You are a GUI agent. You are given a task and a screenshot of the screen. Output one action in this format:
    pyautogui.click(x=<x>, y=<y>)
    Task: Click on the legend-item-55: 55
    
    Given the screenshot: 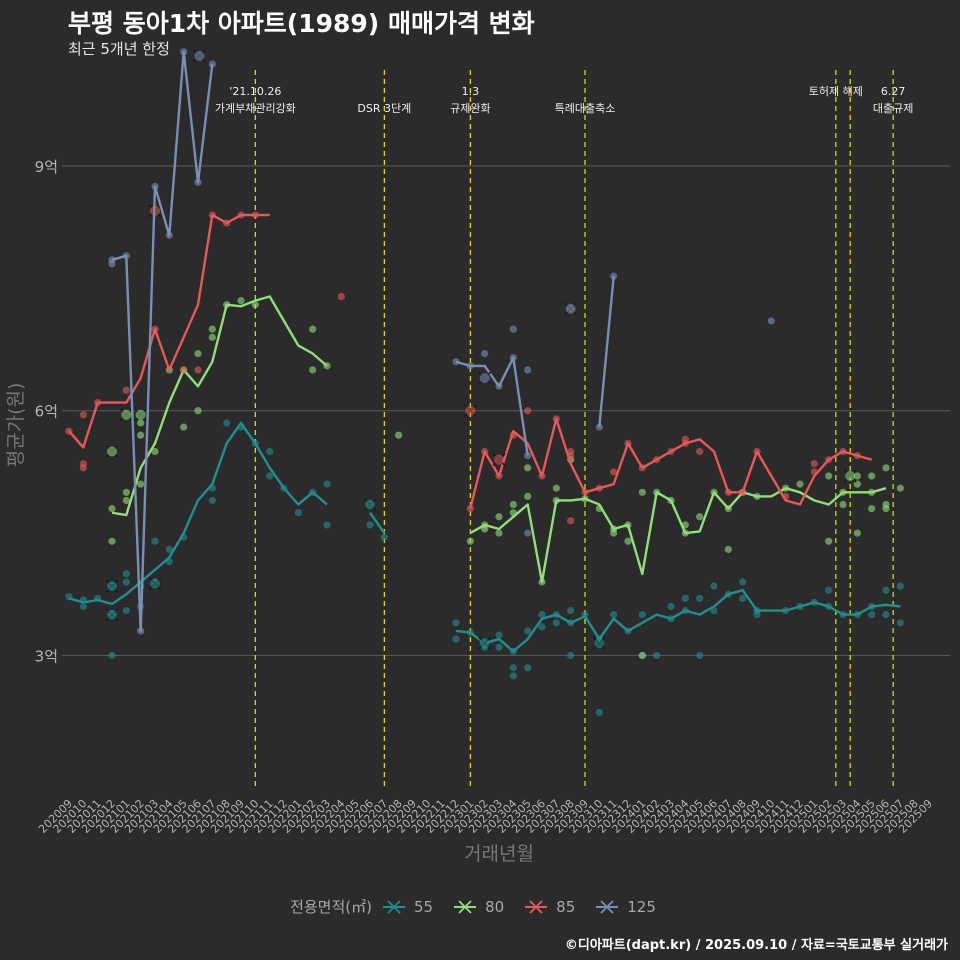 What is the action you would take?
    pyautogui.click(x=407, y=907)
    